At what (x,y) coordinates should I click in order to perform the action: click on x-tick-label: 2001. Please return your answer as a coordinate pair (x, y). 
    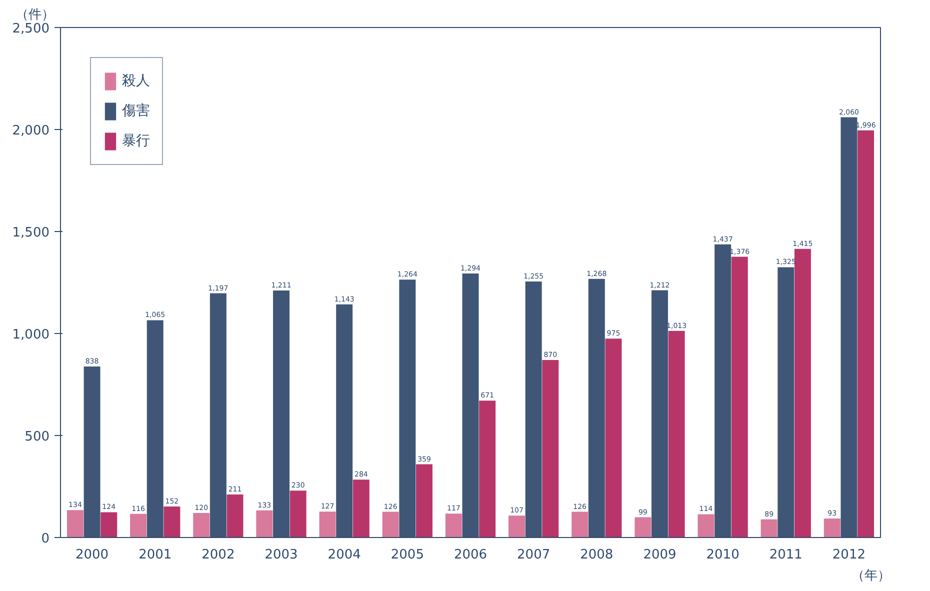
    Looking at the image, I should click on (155, 555).